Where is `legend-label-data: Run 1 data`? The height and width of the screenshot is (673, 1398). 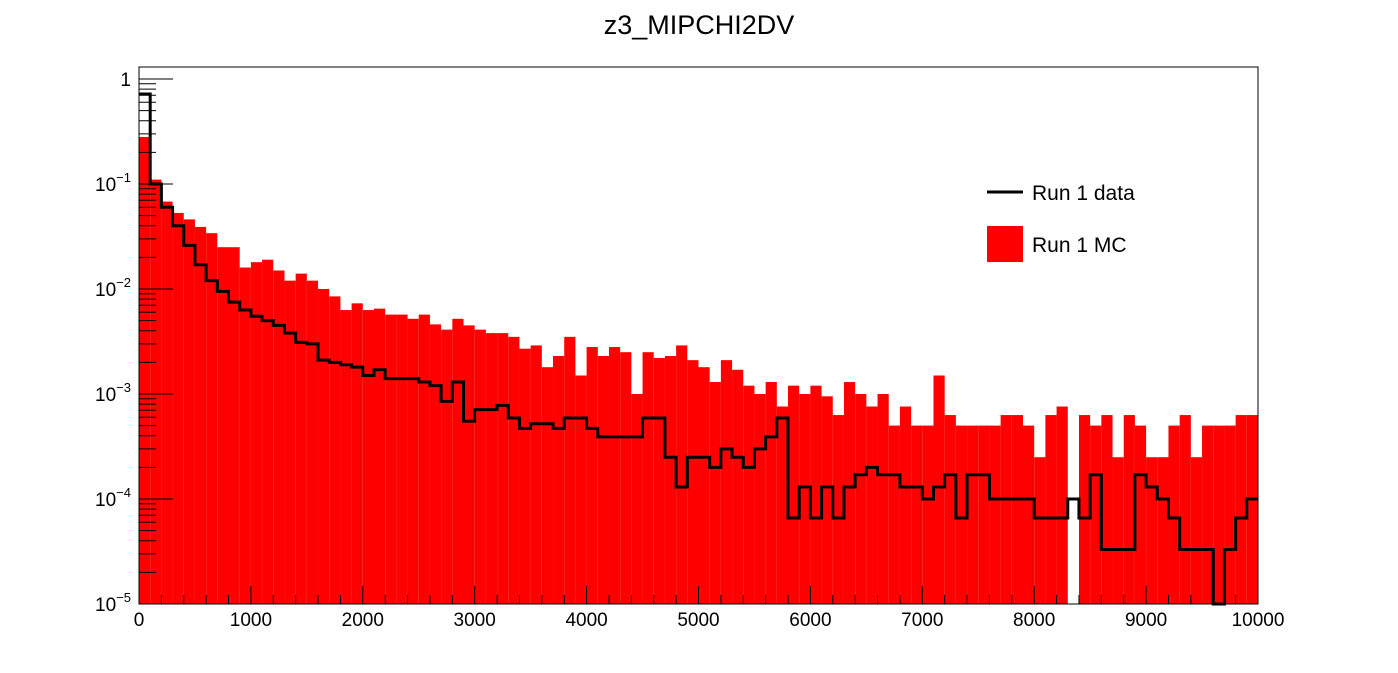
legend-label-data: Run 1 data is located at coordinates (1083, 193).